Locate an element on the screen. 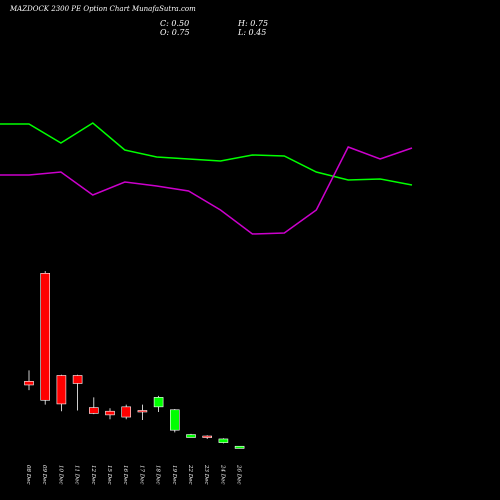 The width and height of the screenshot is (500, 500). candle-11-dec is located at coordinates (77, 392).